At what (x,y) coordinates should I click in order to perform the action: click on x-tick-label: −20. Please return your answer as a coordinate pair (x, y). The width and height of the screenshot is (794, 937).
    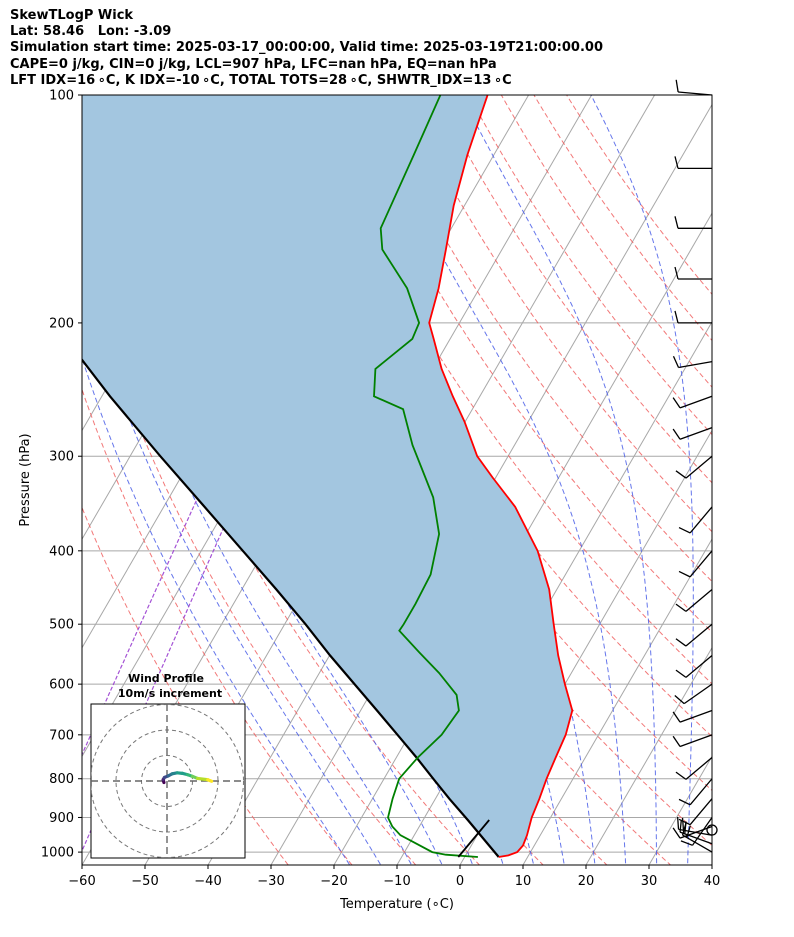
    Looking at the image, I should click on (333, 881).